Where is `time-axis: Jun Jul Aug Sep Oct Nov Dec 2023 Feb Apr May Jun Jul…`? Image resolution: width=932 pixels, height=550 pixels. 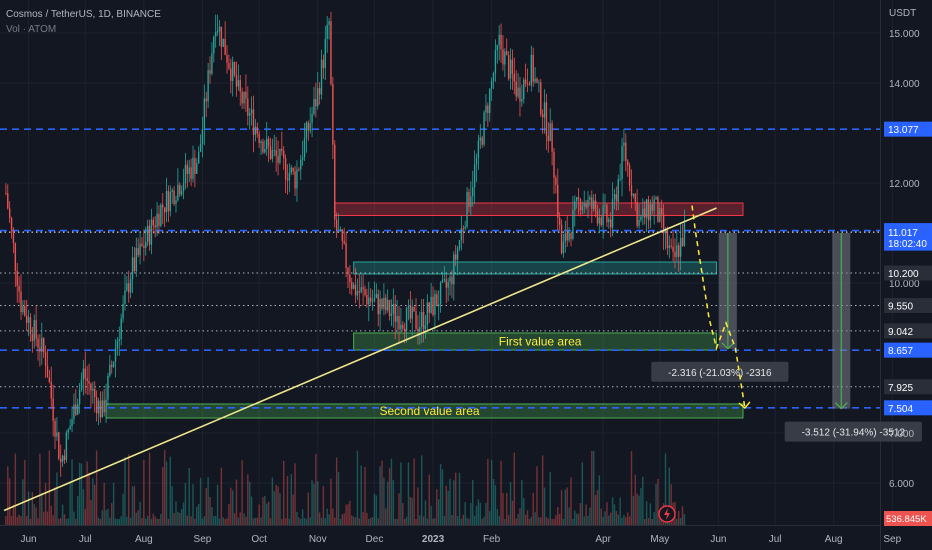
time-axis: Jun Jul Aug Sep Oct Nov Dec 2023 Feb Apr May Jun Jul… is located at coordinates (461, 539).